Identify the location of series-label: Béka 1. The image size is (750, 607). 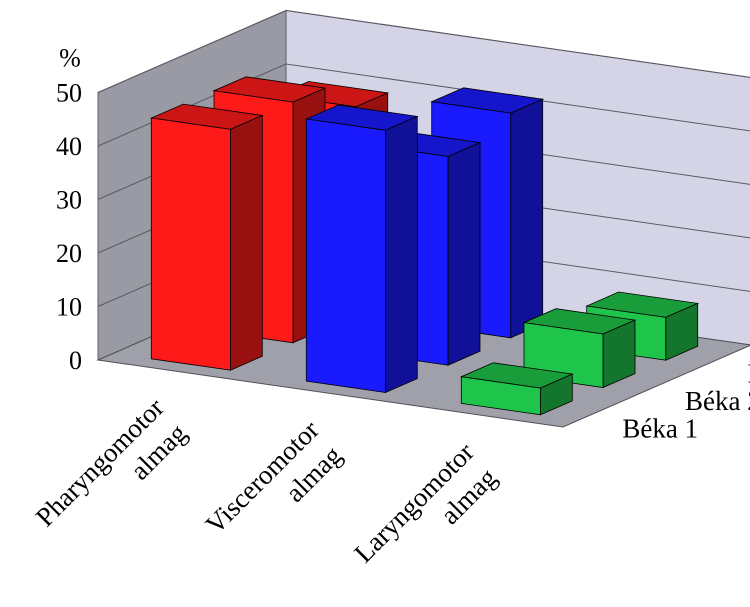
(660, 428).